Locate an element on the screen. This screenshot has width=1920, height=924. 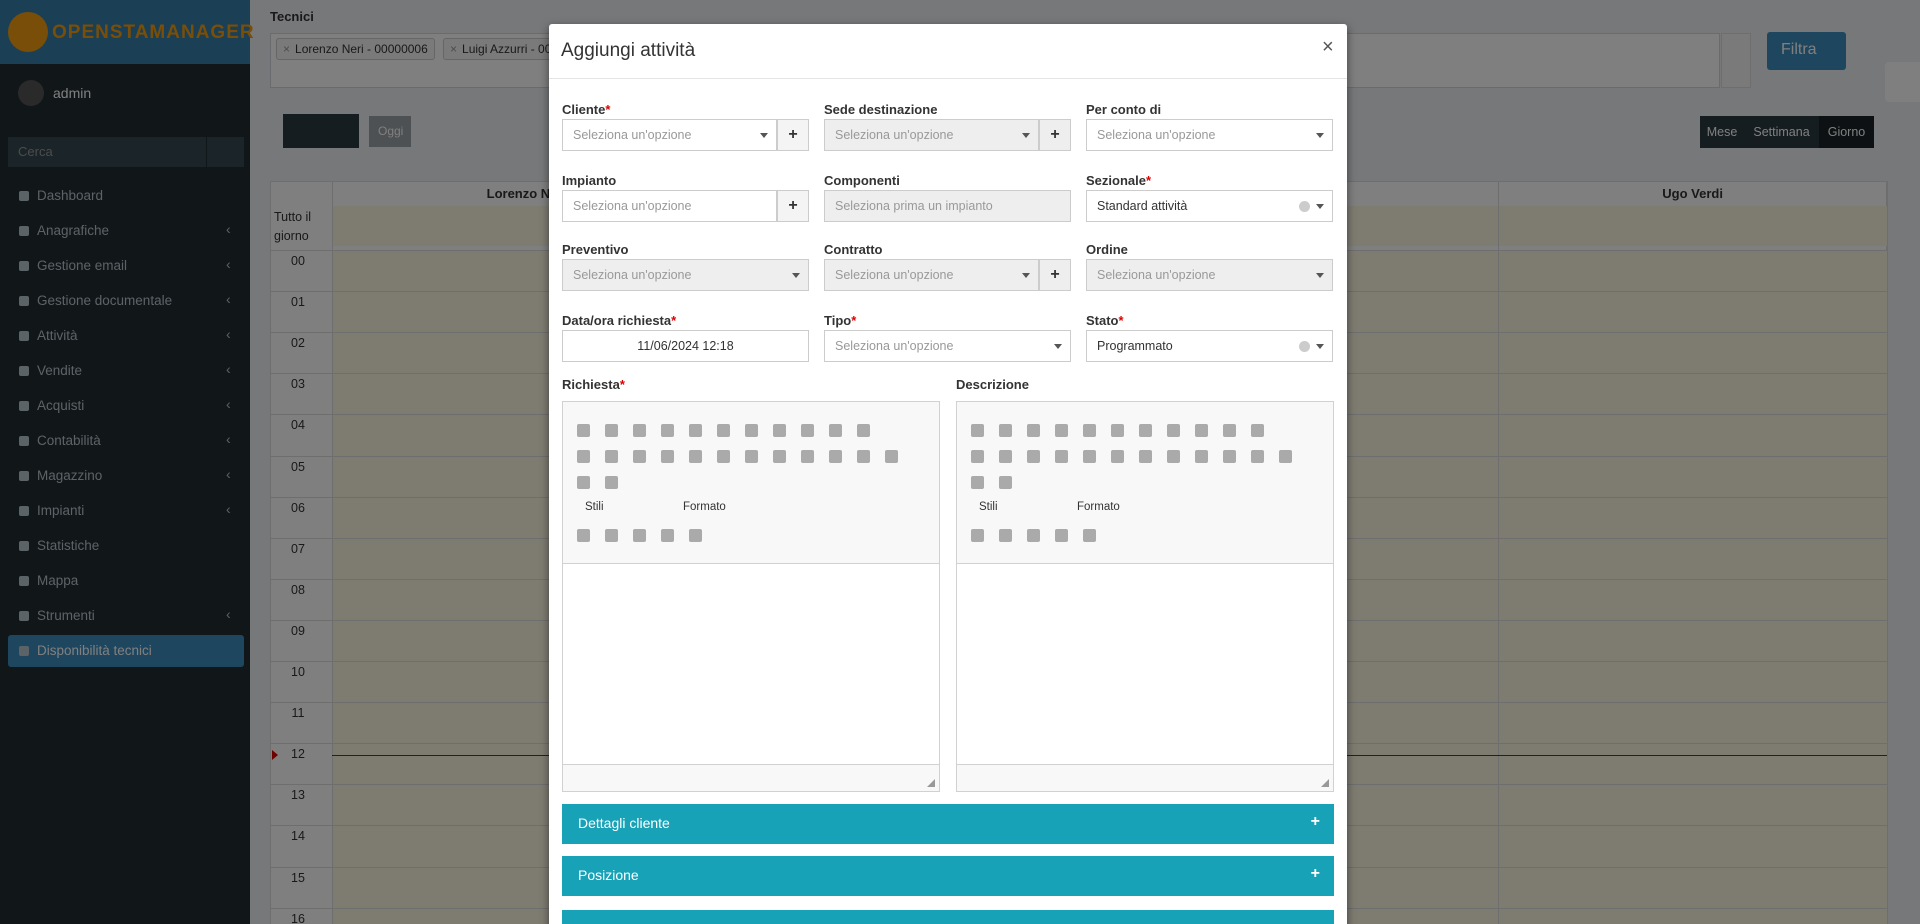
select-input: Standard attività is located at coordinates (1209, 206).